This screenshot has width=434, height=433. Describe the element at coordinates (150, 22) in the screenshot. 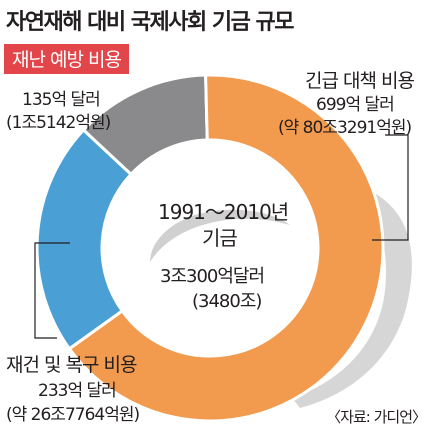

I see `chart-title: 자연재해 대비 국제사회 기금 규모` at that location.